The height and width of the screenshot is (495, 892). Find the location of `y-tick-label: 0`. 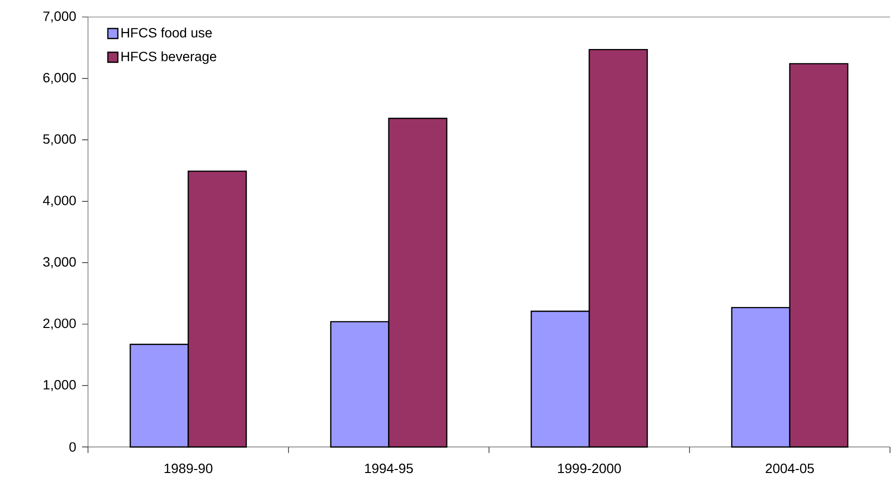

y-tick-label: 0 is located at coordinates (72, 447).